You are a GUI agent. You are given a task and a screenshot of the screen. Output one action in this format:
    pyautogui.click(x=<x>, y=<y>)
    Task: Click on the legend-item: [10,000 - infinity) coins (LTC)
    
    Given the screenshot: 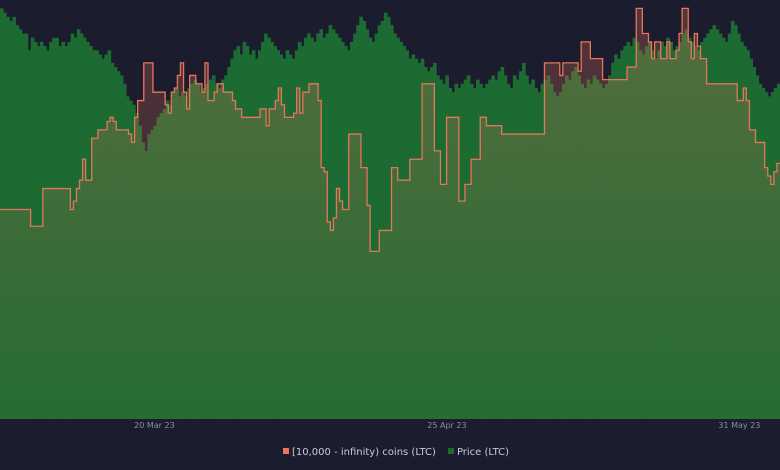 What is the action you would take?
    pyautogui.click(x=359, y=452)
    